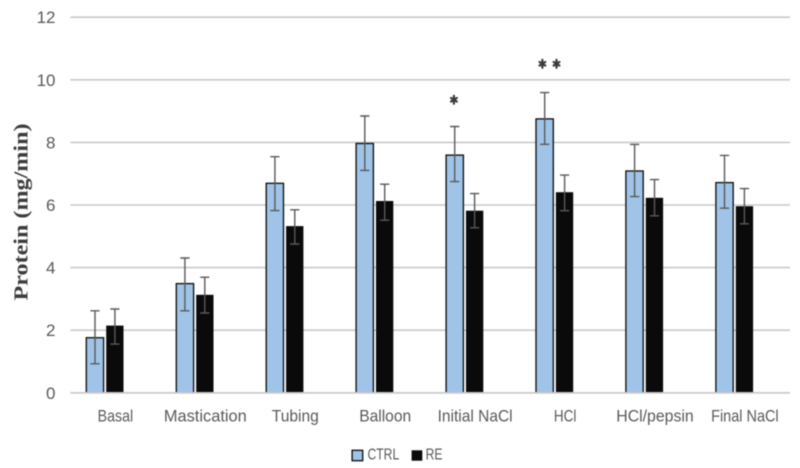 This screenshot has width=800, height=468. I want to click on svg-text: Basal, so click(116, 416).